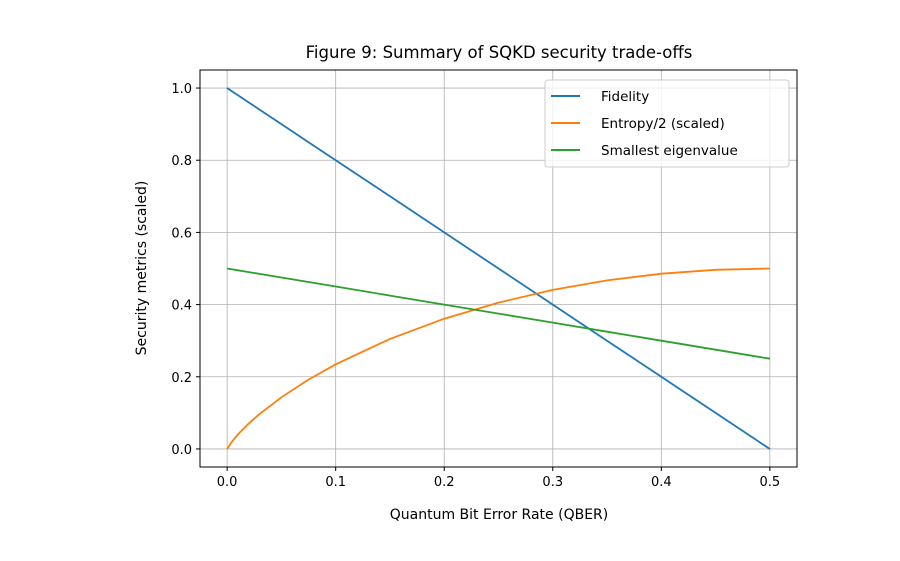  What do you see at coordinates (663, 124) in the screenshot?
I see `legend-label: Entropy/2 (scaled)` at bounding box center [663, 124].